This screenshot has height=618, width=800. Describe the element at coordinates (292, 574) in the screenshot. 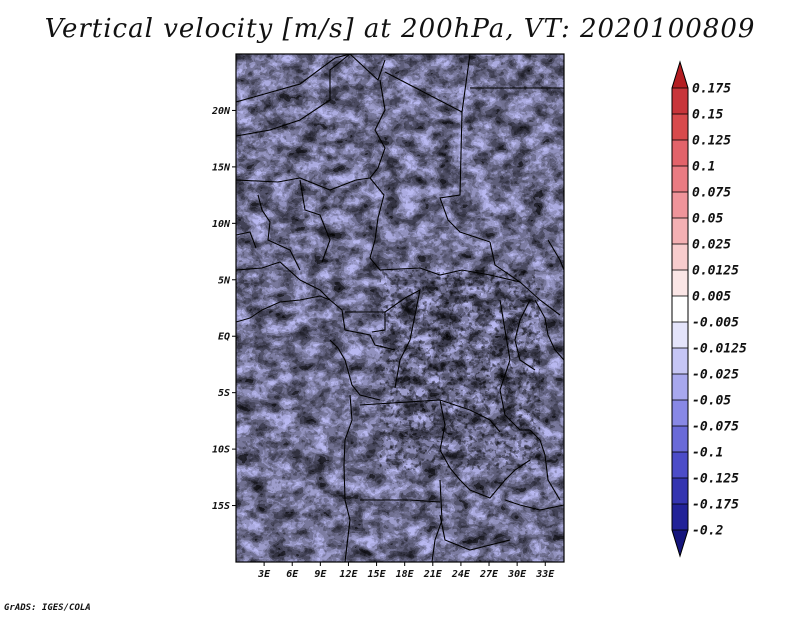

I see `lon-tick-label: 6E` at that location.